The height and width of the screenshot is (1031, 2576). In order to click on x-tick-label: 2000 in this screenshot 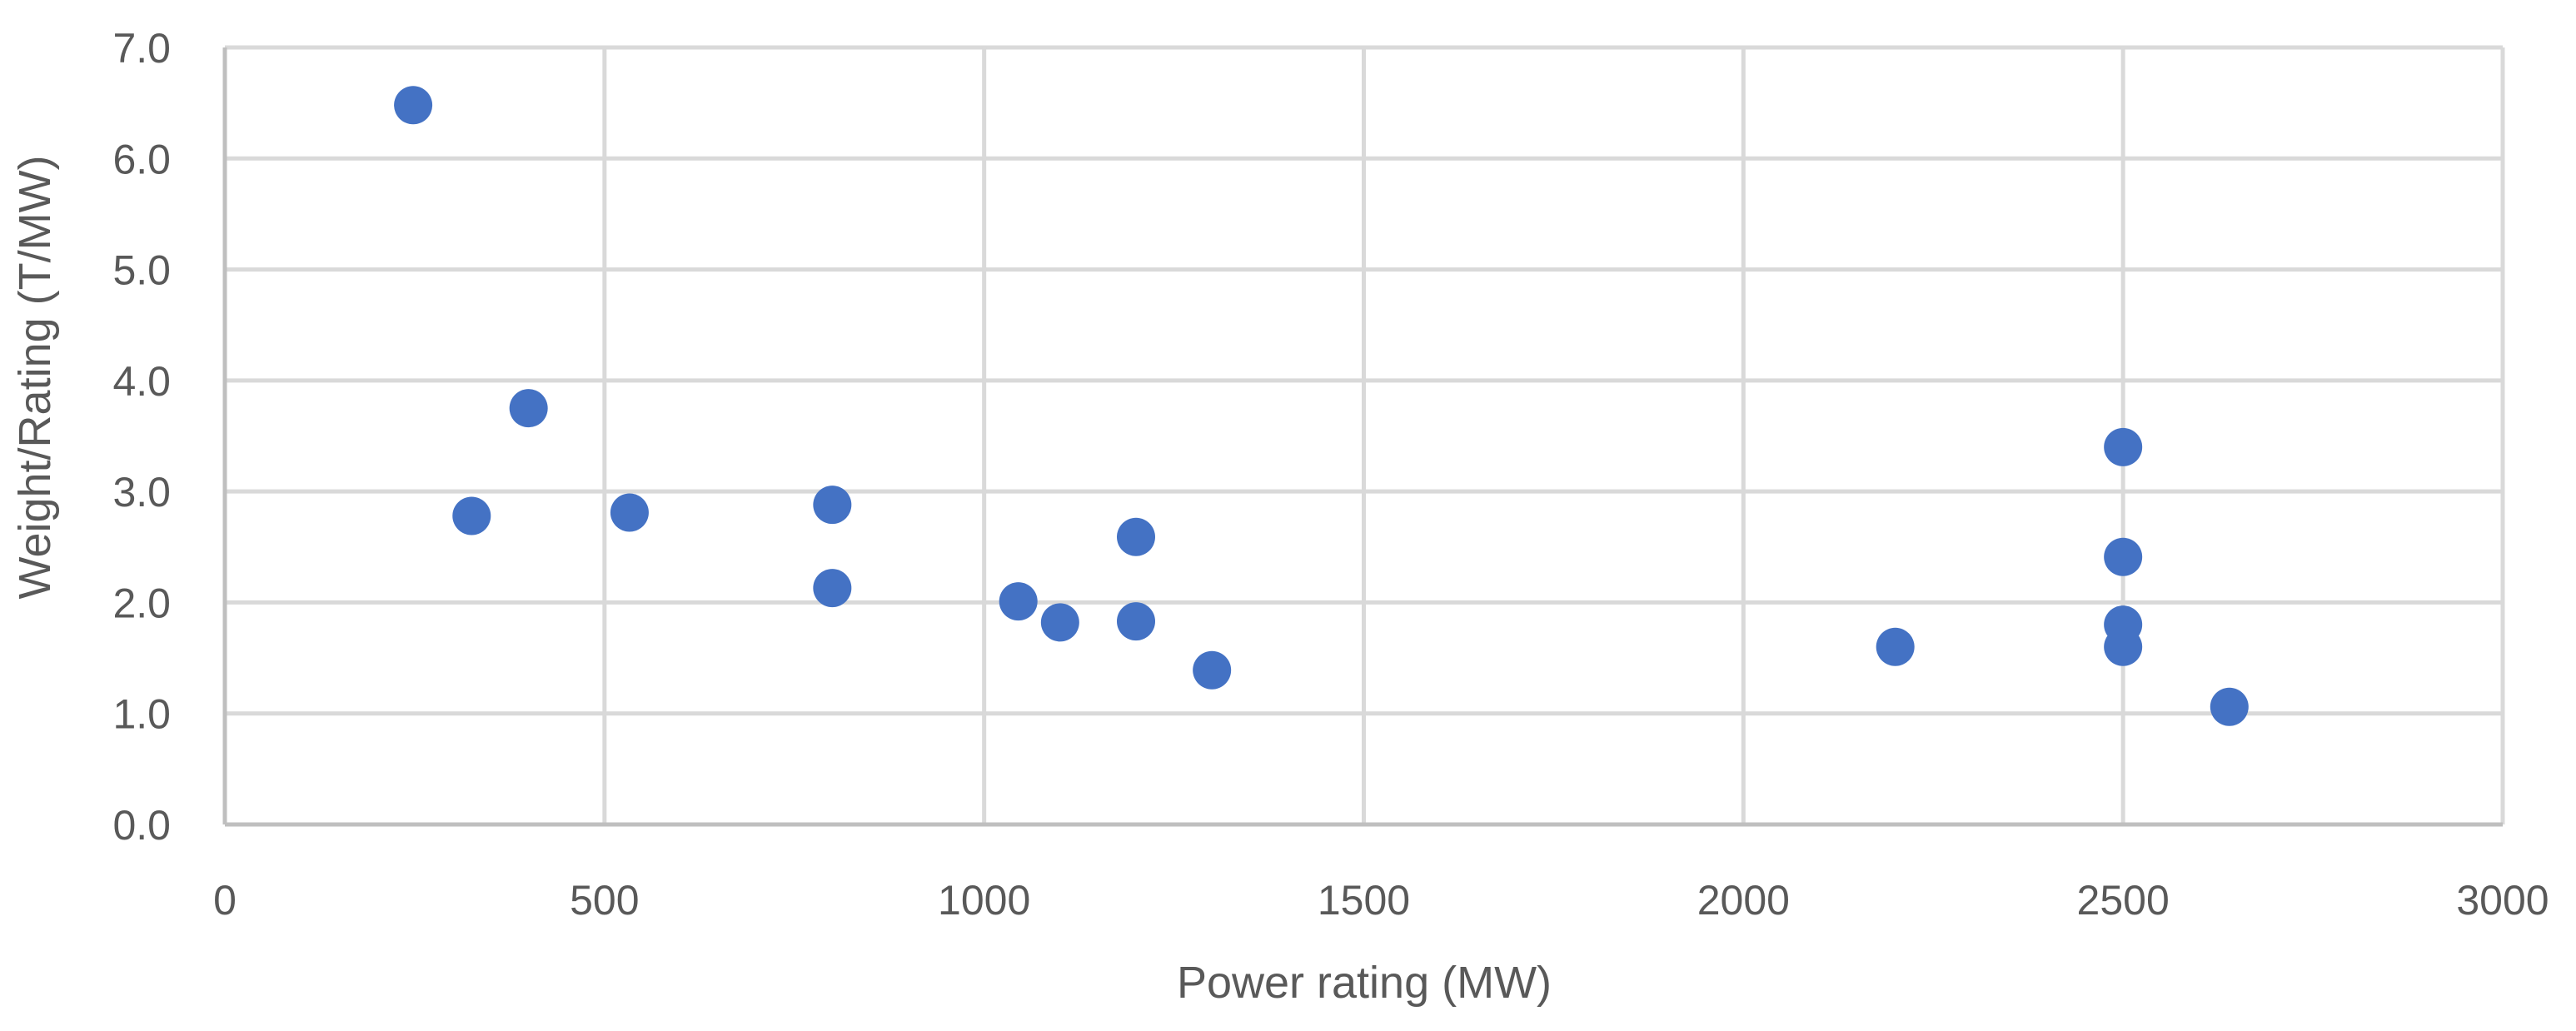, I will do `click(1743, 900)`.